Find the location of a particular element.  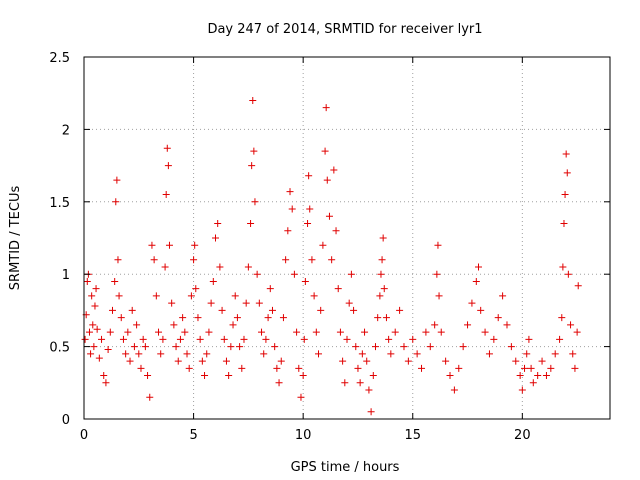

x-tick-label: 5 is located at coordinates (193, 435).